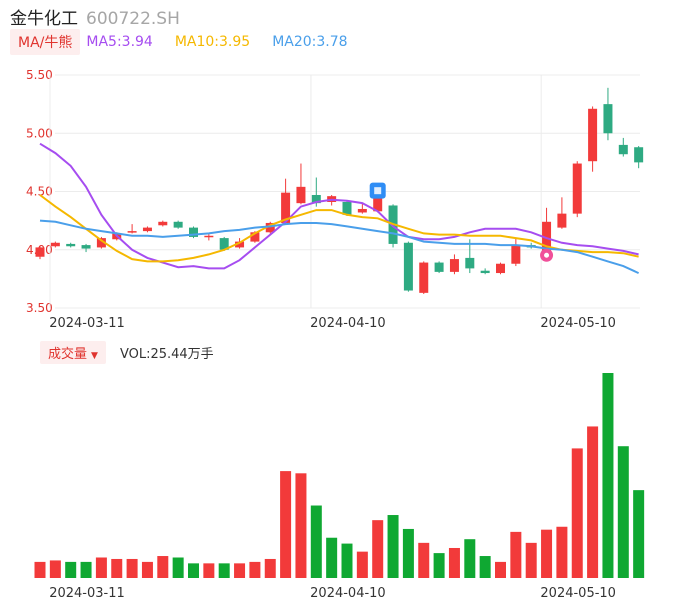 The width and height of the screenshot is (686, 606). What do you see at coordinates (45, 42) in the screenshot?
I see `ma-indicator-switch: MA/牛熊` at bounding box center [45, 42].